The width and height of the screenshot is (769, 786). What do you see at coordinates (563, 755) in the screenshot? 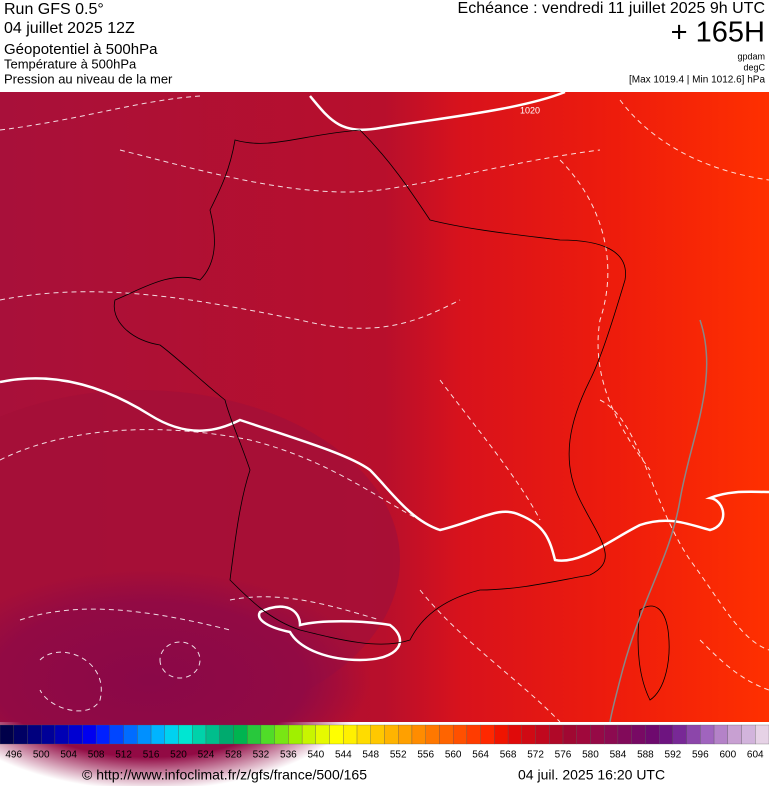
I see `colorbar-label: 576` at bounding box center [563, 755].